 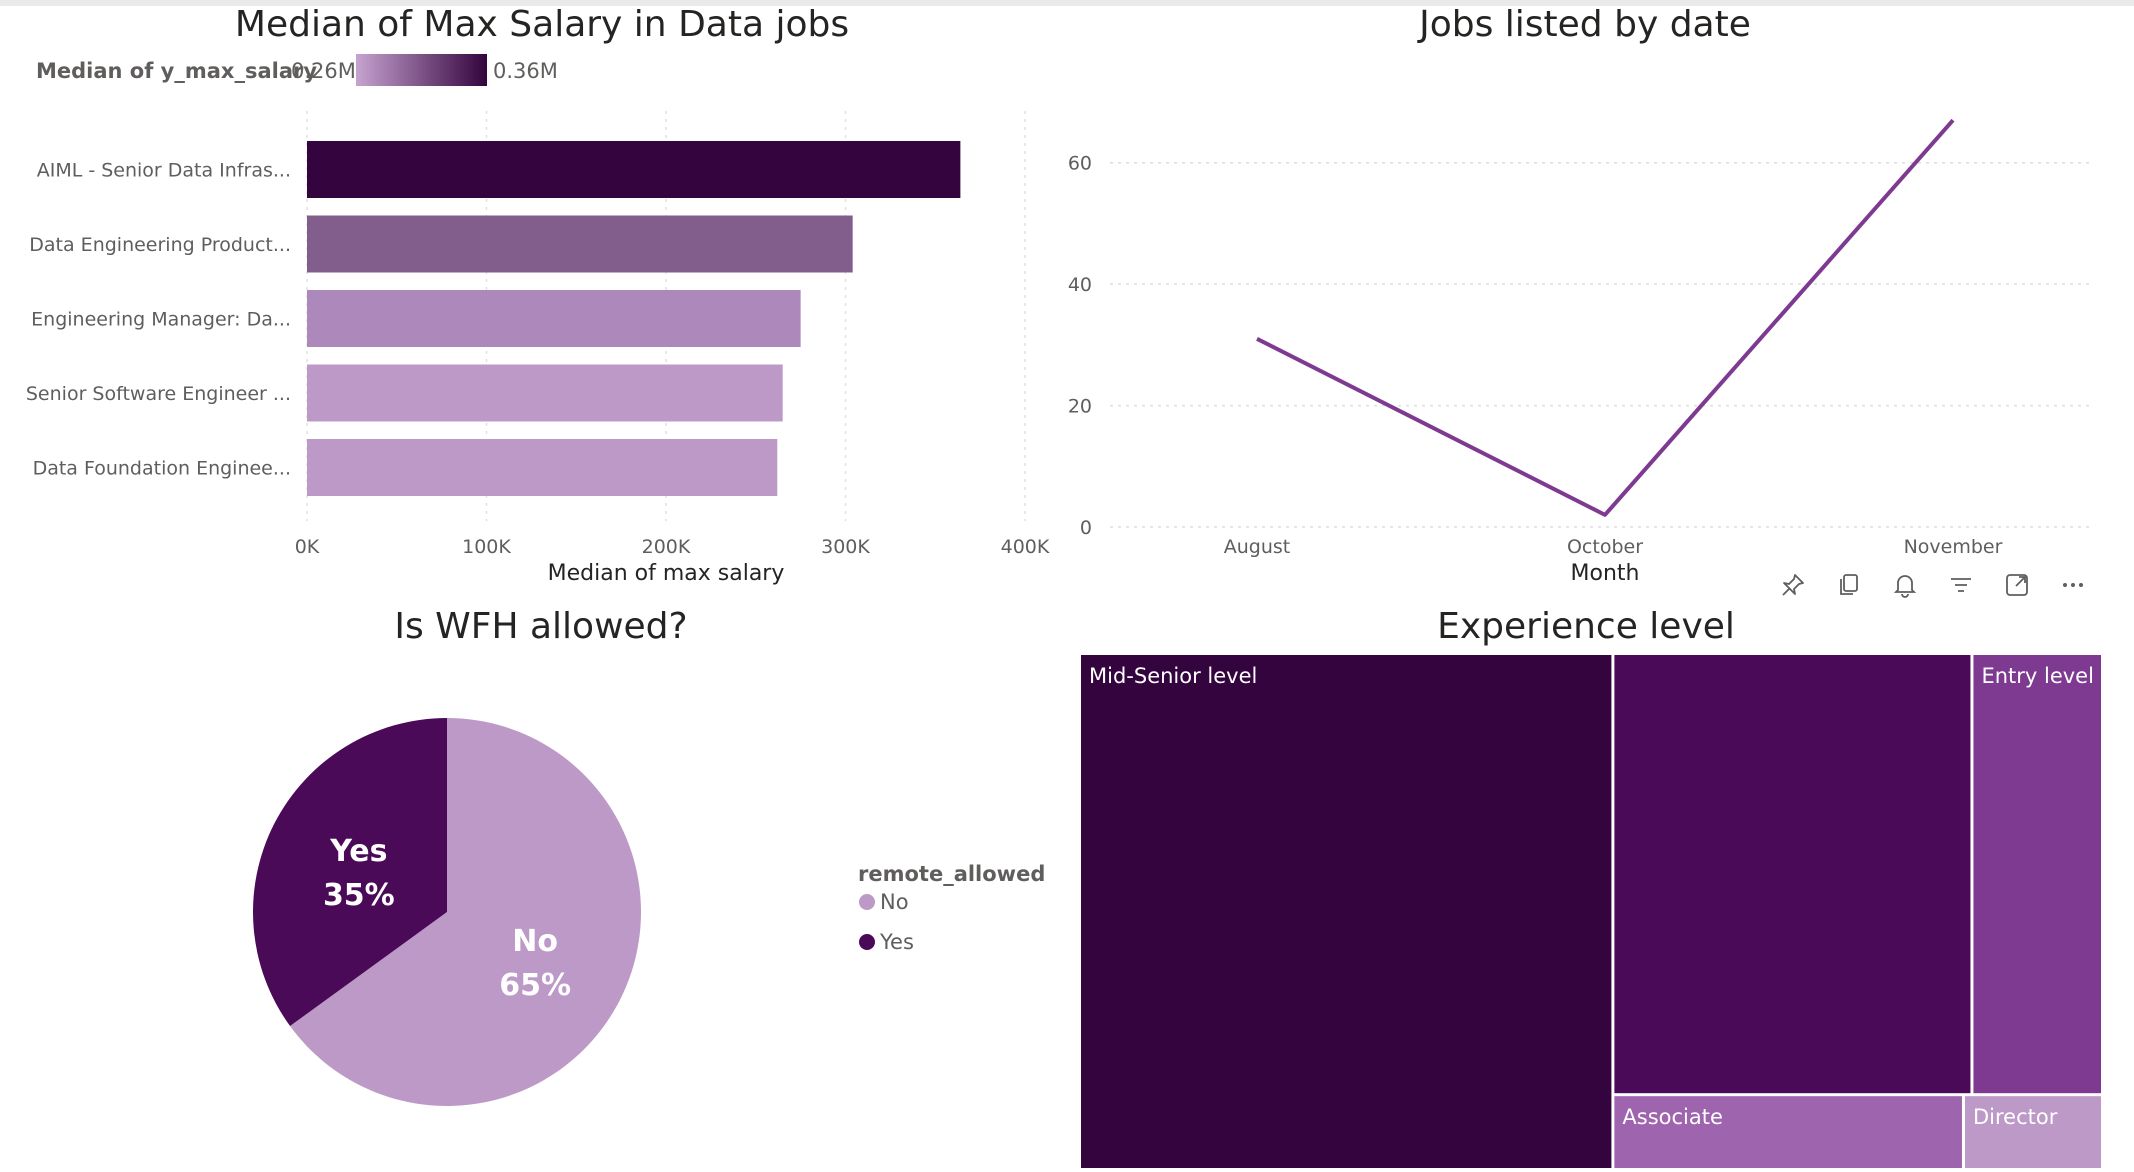 I want to click on treemap-cell-label: Associate, so click(x=1672, y=1117).